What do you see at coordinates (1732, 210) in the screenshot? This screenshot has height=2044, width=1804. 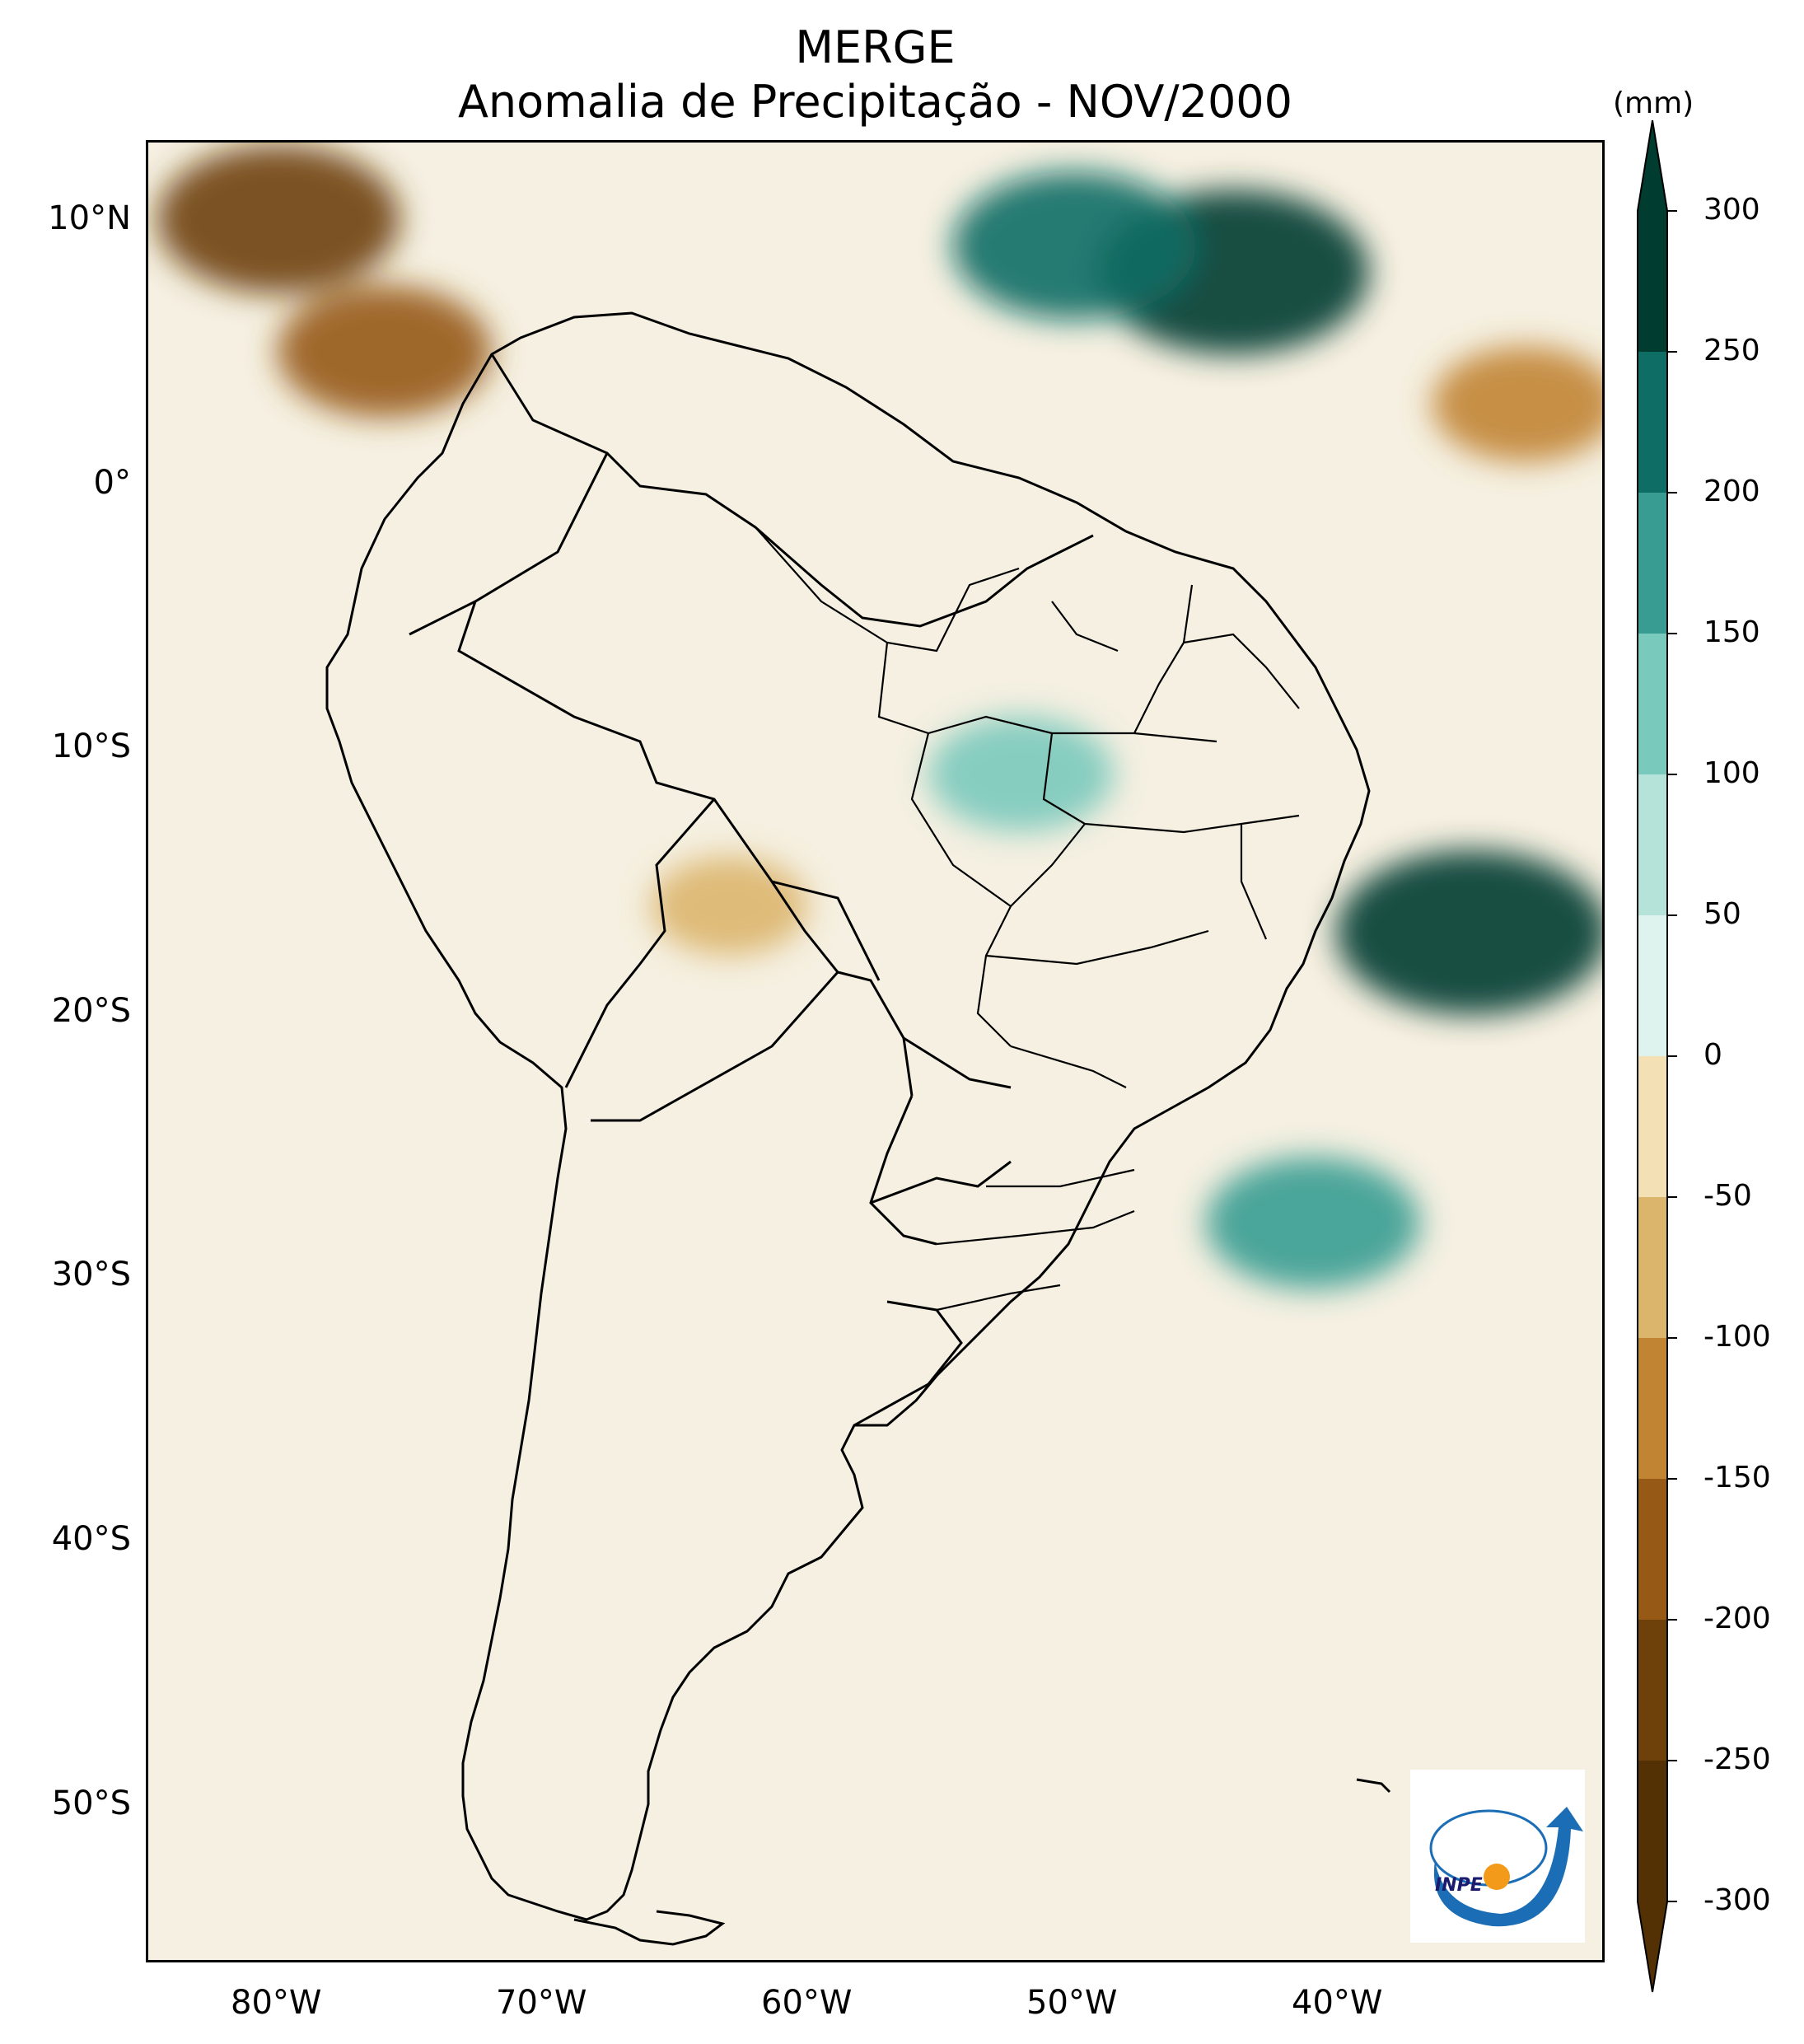 I see `colorbar-label: 300` at bounding box center [1732, 210].